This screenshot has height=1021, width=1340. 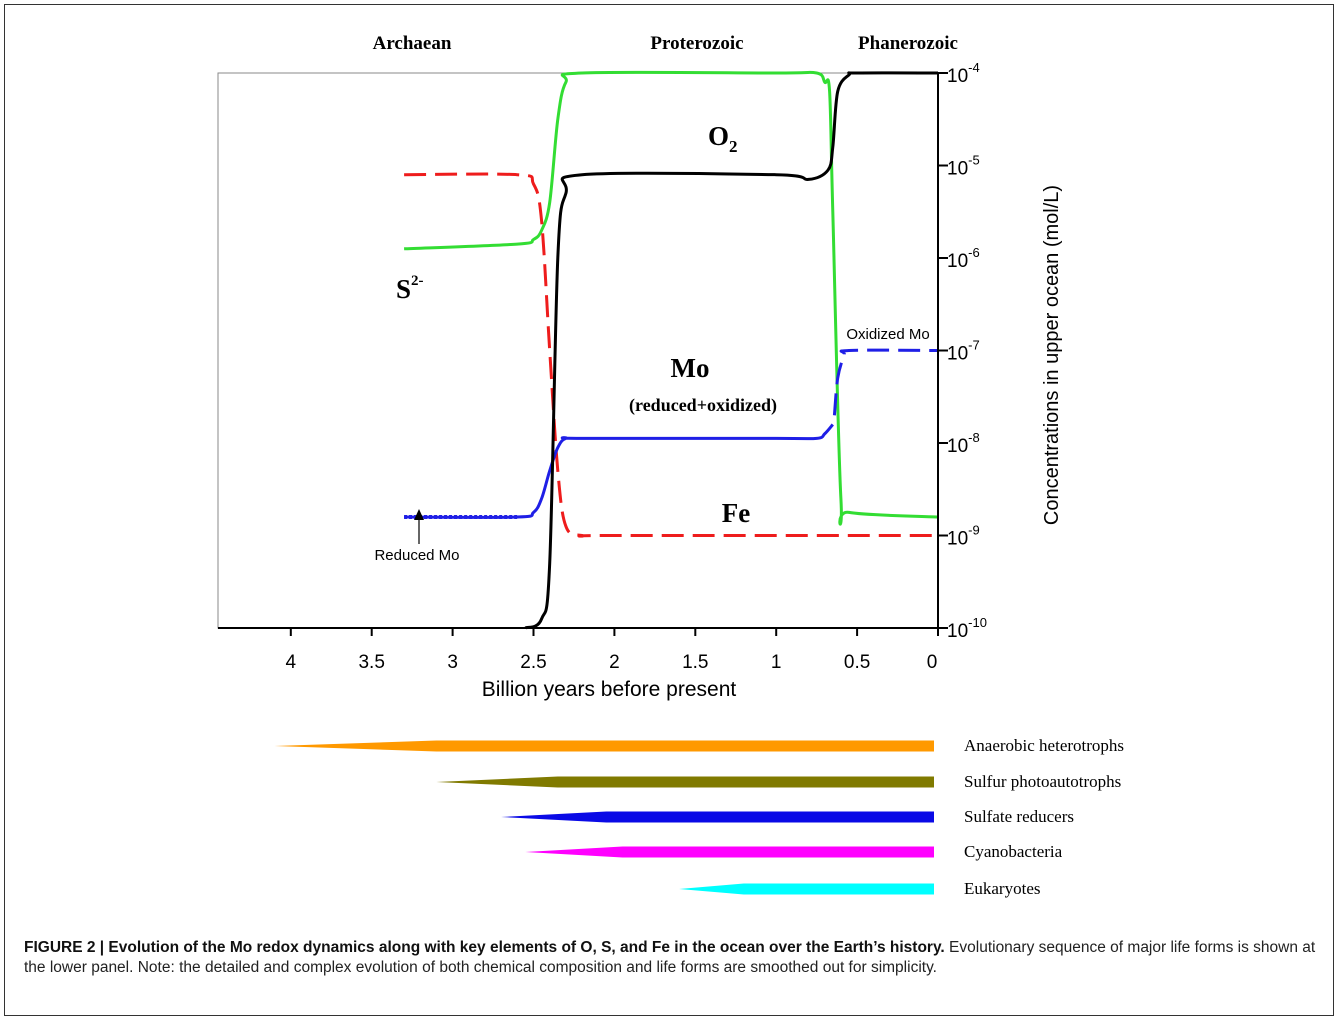 What do you see at coordinates (736, 513) in the screenshot?
I see `fe-label: Fe` at bounding box center [736, 513].